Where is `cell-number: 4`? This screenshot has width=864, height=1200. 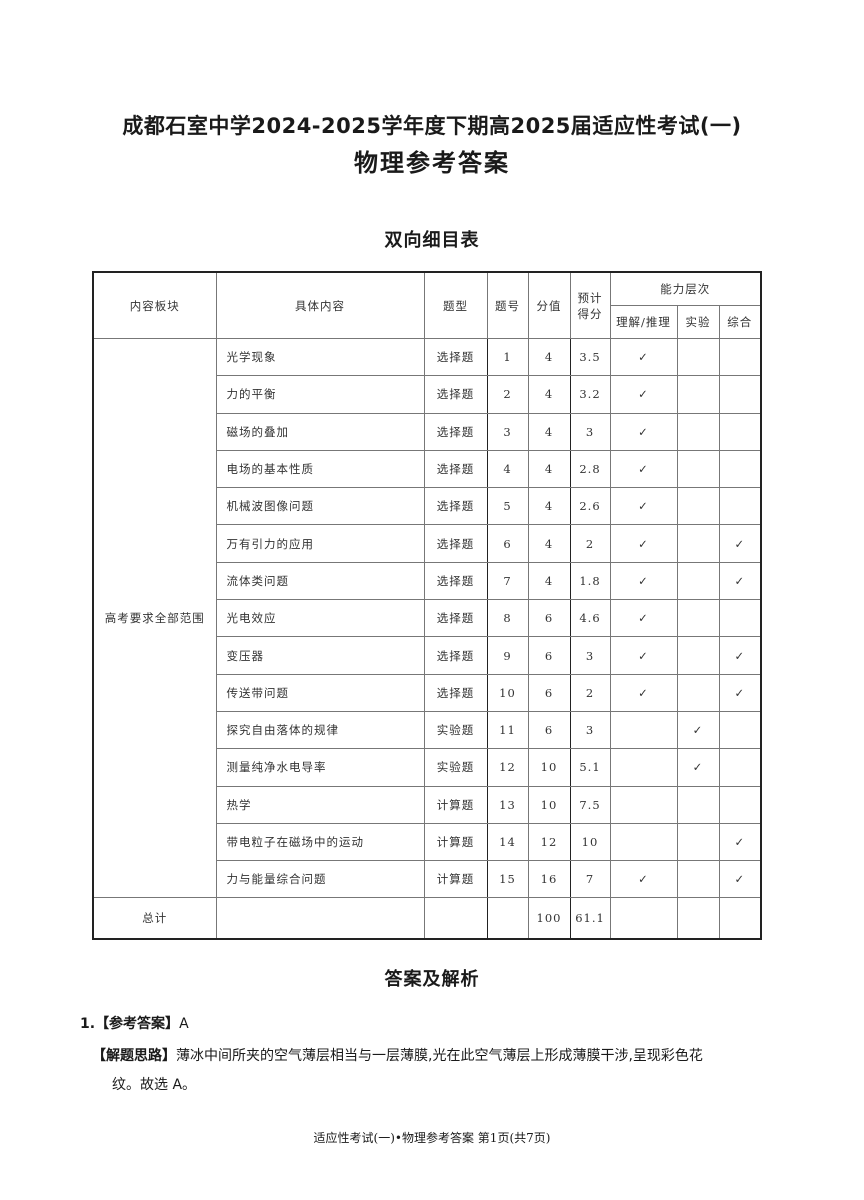
cell-number: 4 is located at coordinates (507, 469).